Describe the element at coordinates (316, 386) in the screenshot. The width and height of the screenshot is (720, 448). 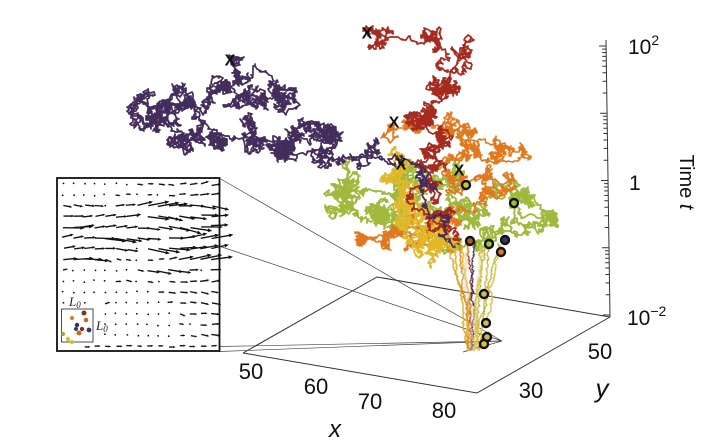
I see `svg-text: 60` at that location.